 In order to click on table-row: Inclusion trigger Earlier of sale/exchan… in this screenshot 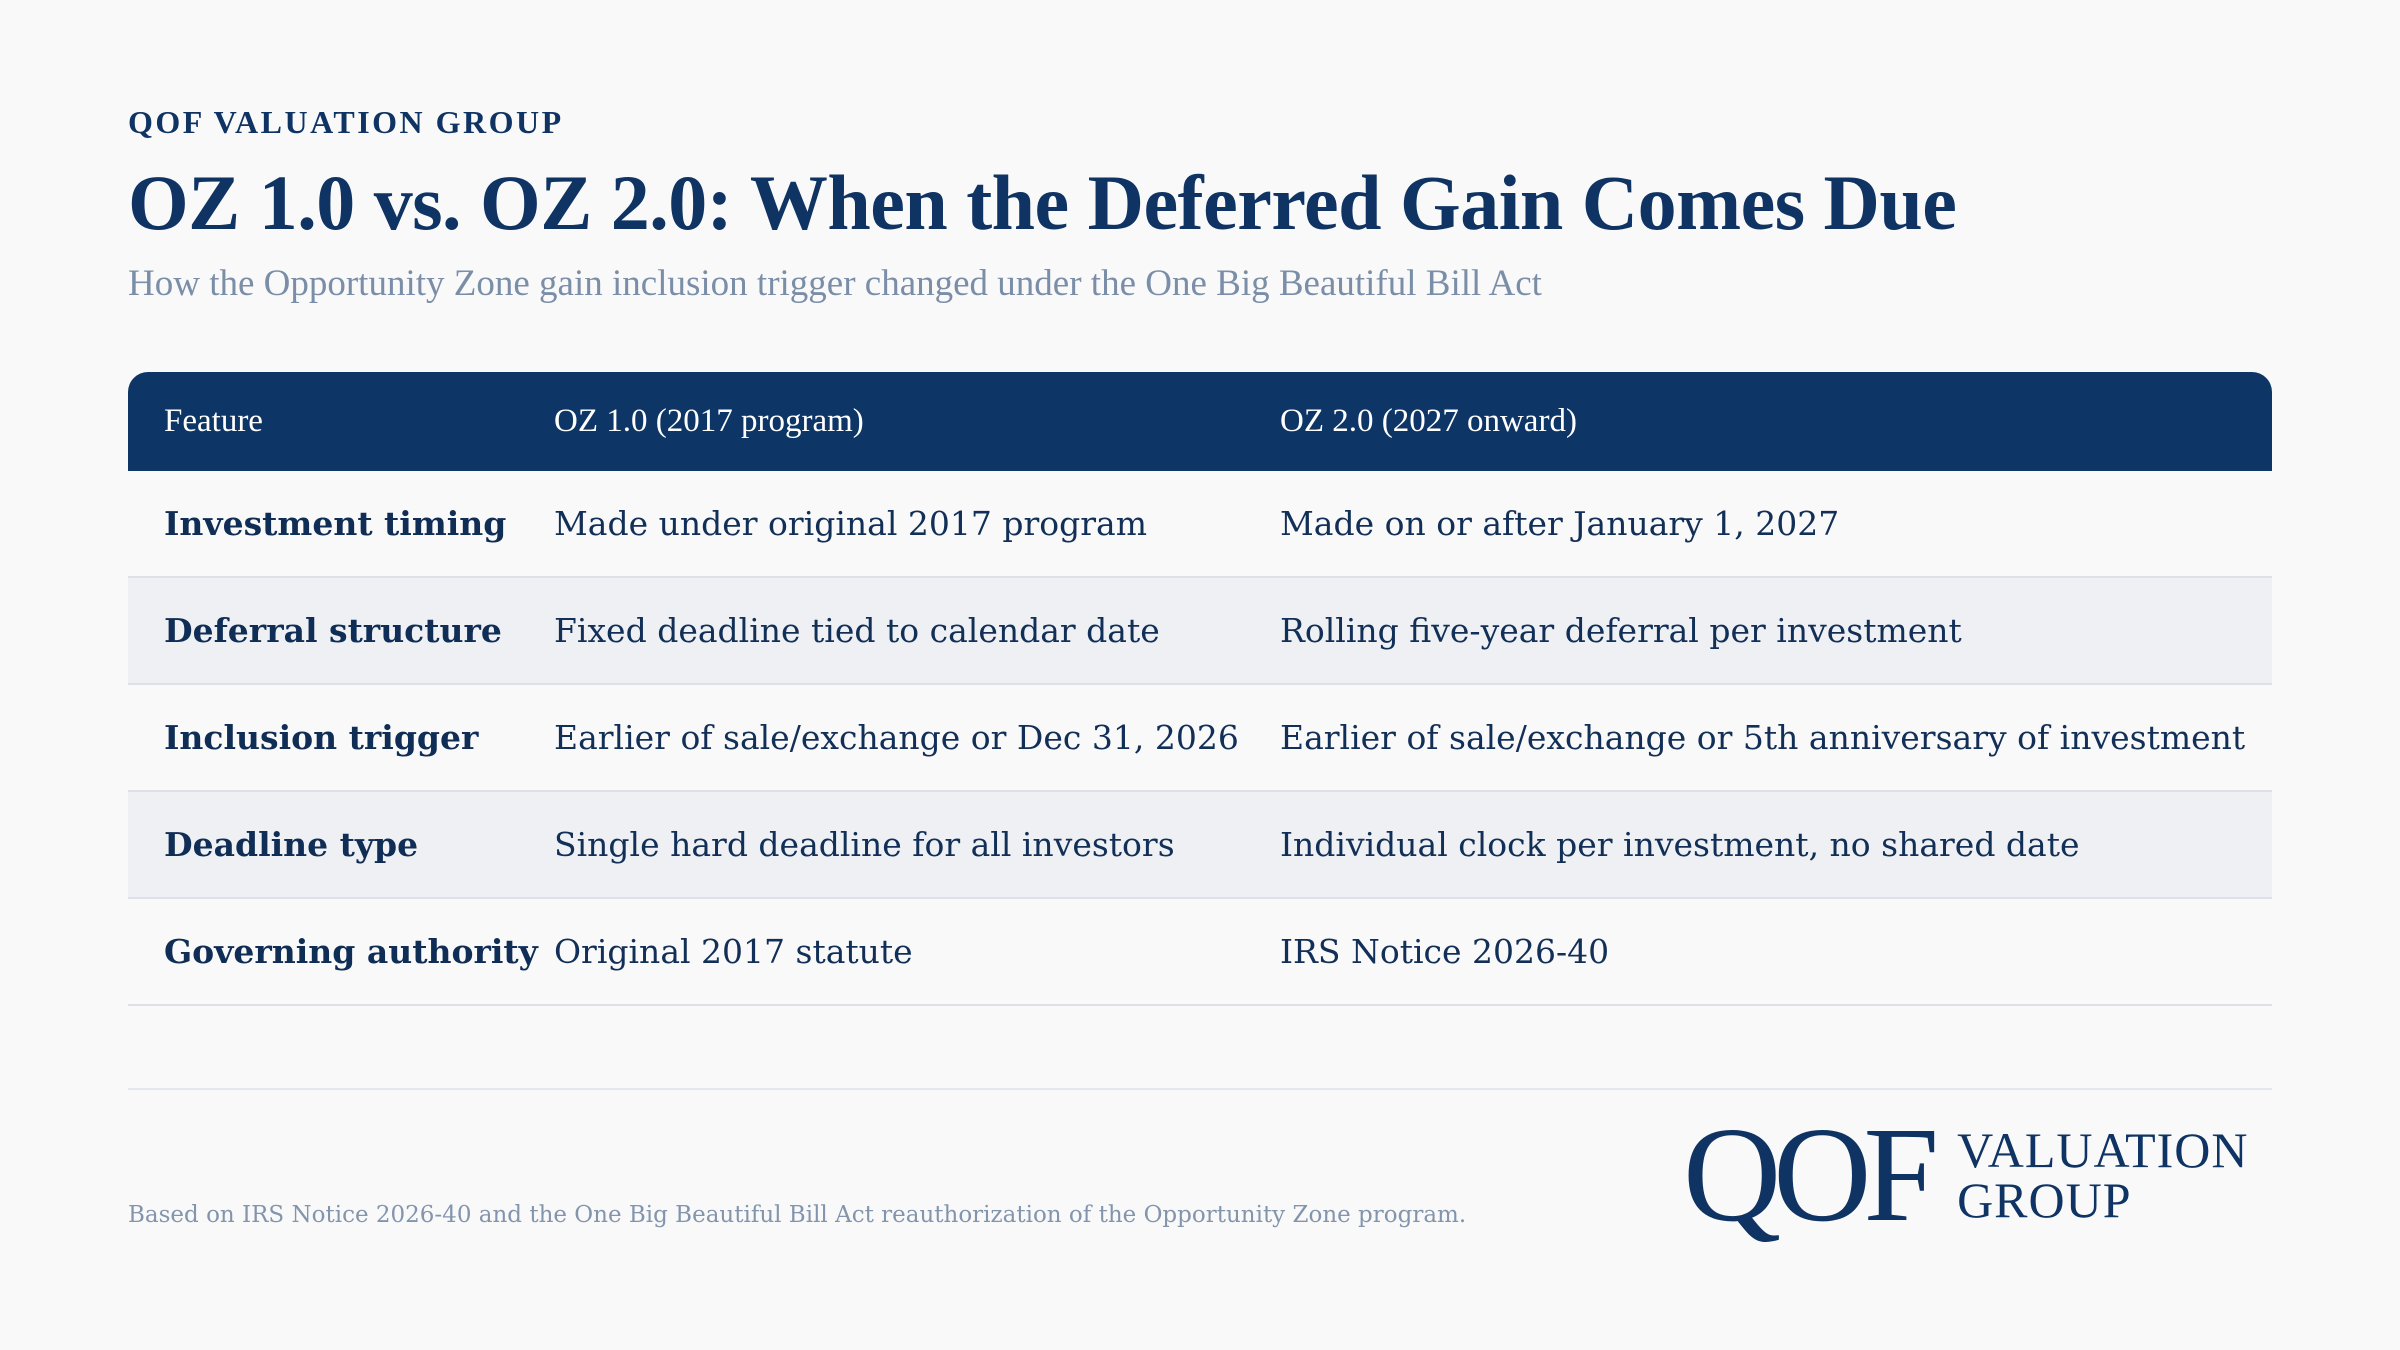, I will do `click(1200, 738)`.